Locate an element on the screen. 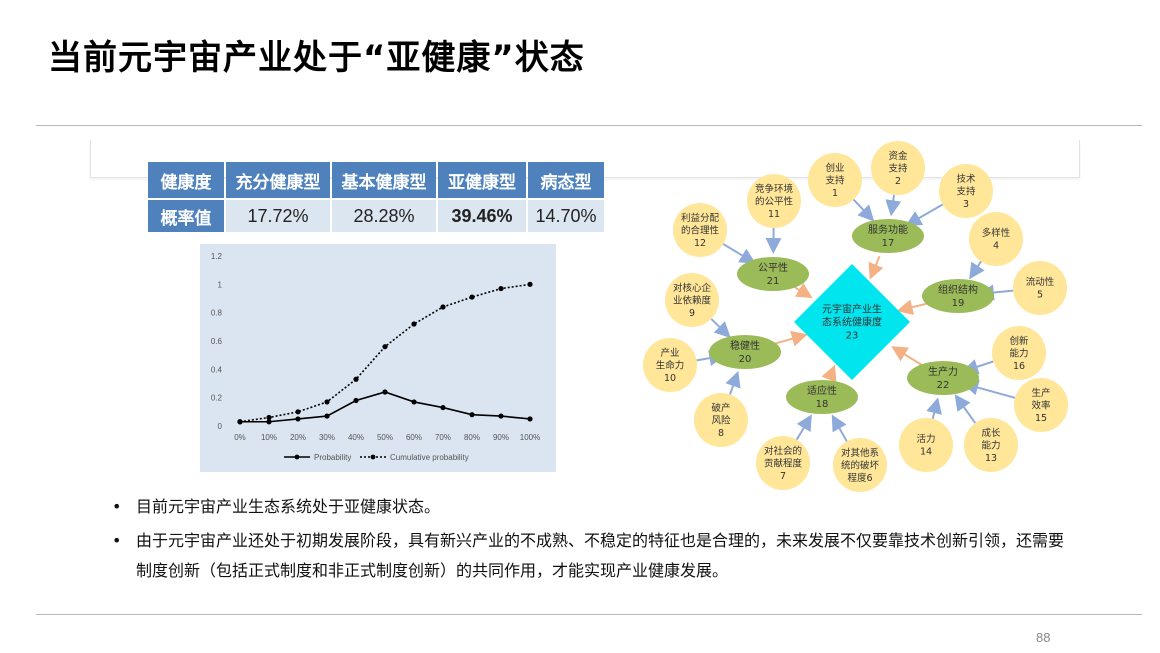  y-tick-label: 1.2 is located at coordinates (217, 256).